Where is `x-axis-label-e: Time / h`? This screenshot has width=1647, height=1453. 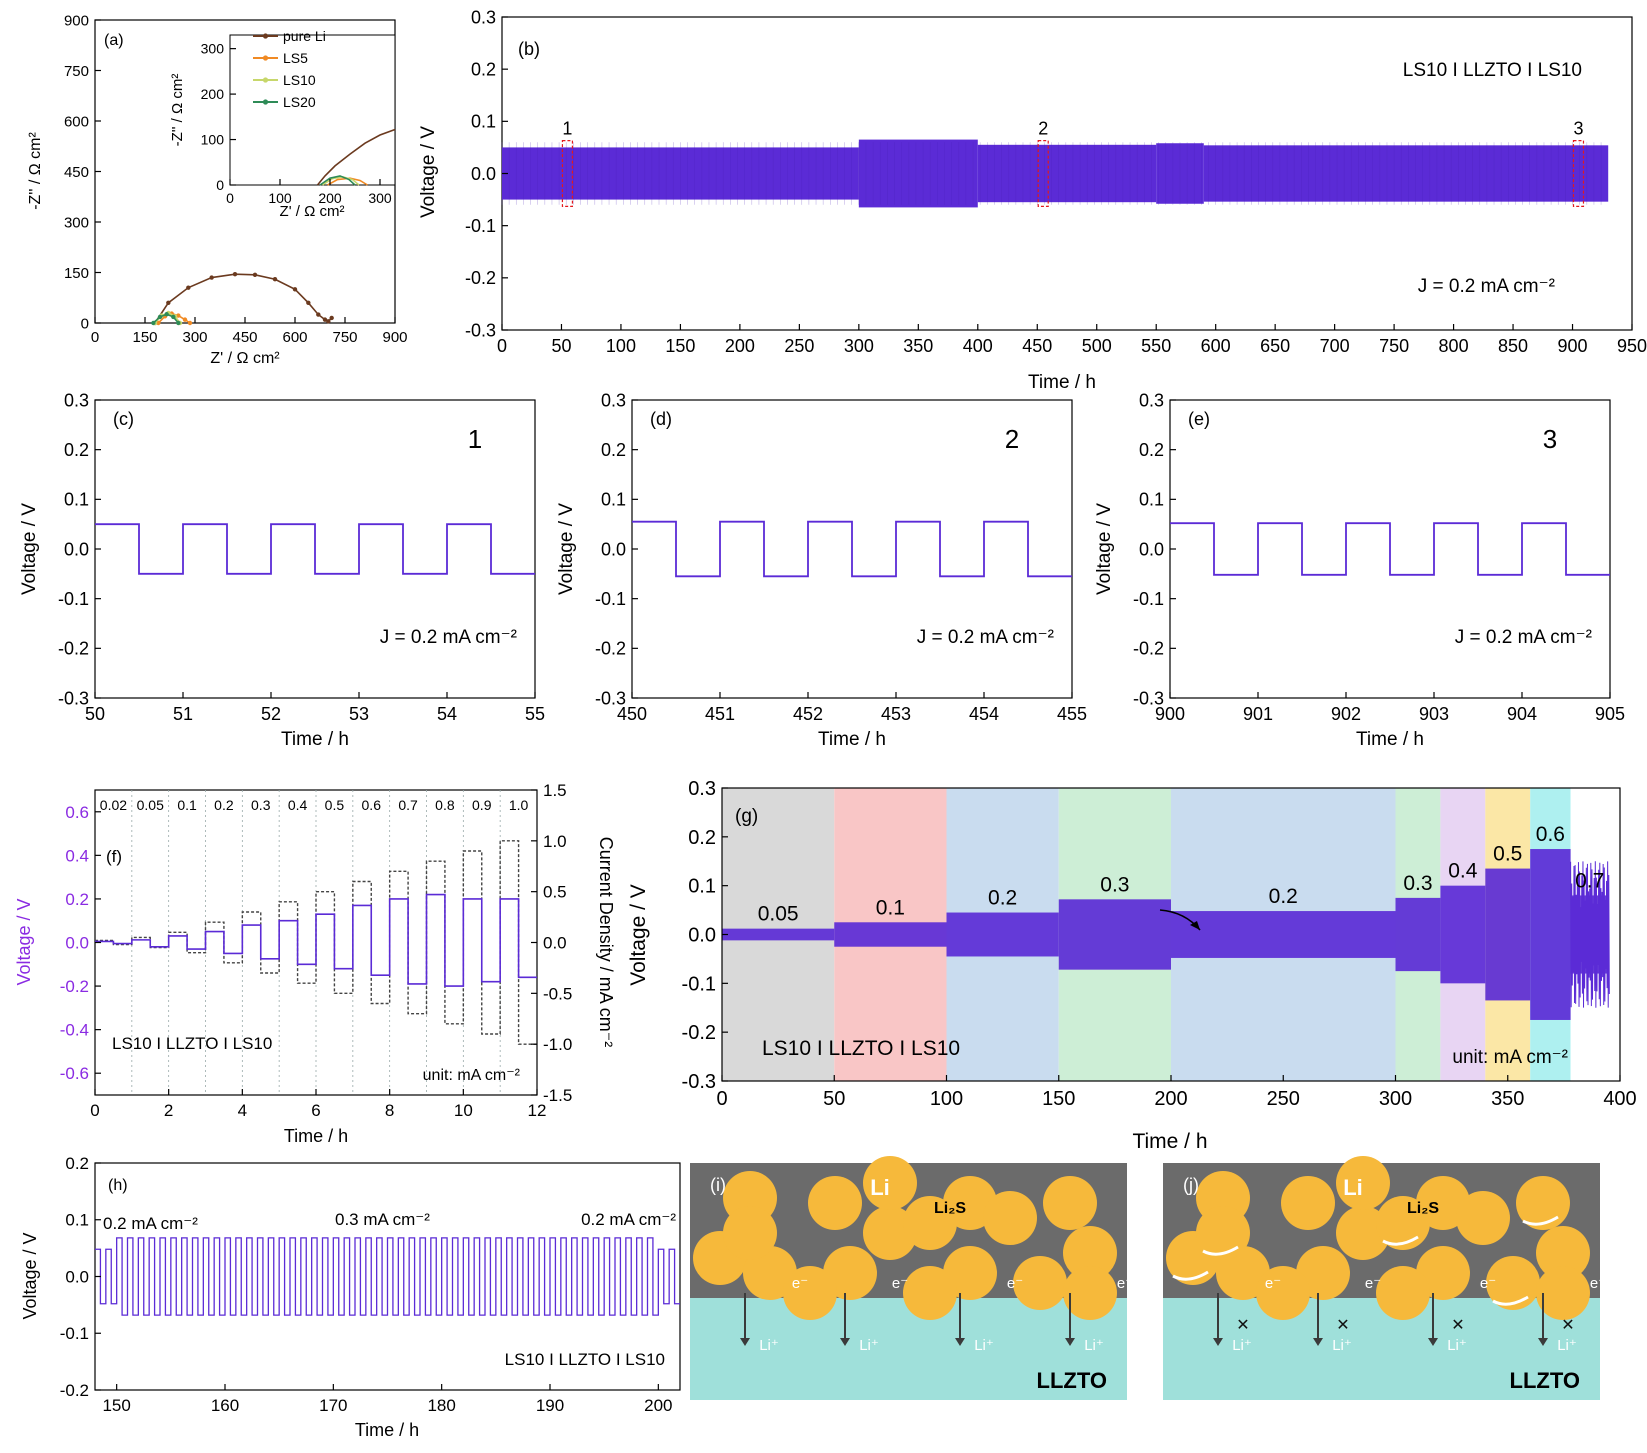 x-axis-label-e: Time / h is located at coordinates (1390, 739).